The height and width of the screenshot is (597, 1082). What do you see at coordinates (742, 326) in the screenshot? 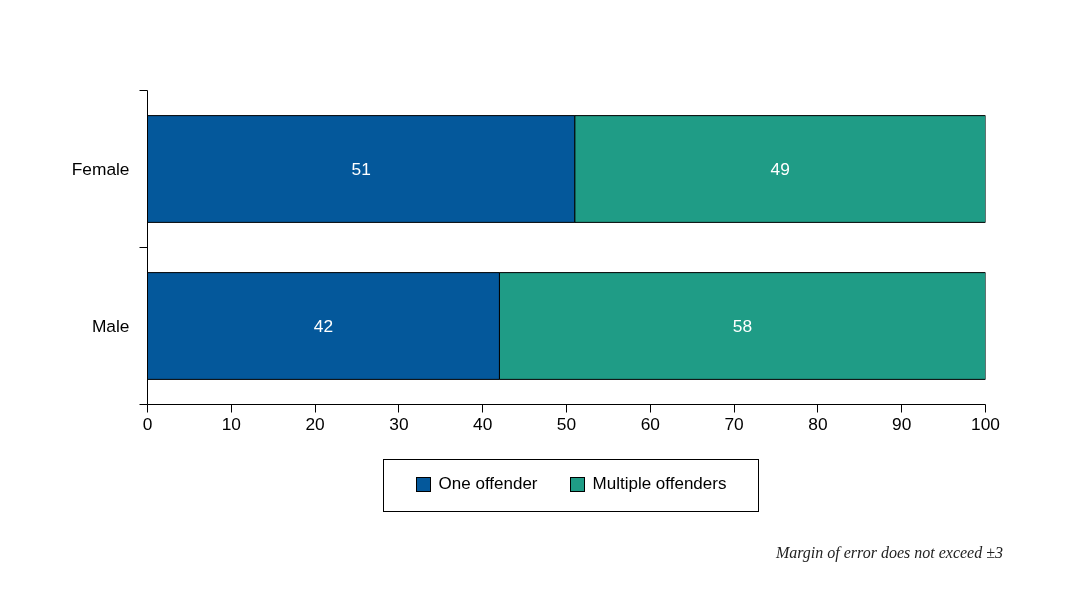
I see `data-label: 58` at bounding box center [742, 326].